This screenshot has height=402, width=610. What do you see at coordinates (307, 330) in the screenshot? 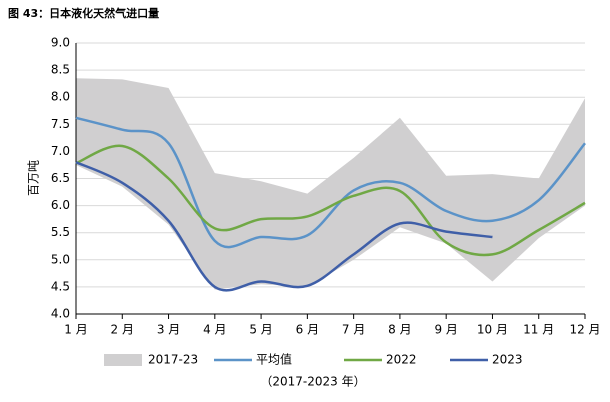
I see `x-tick-label: 6 月` at bounding box center [307, 330].